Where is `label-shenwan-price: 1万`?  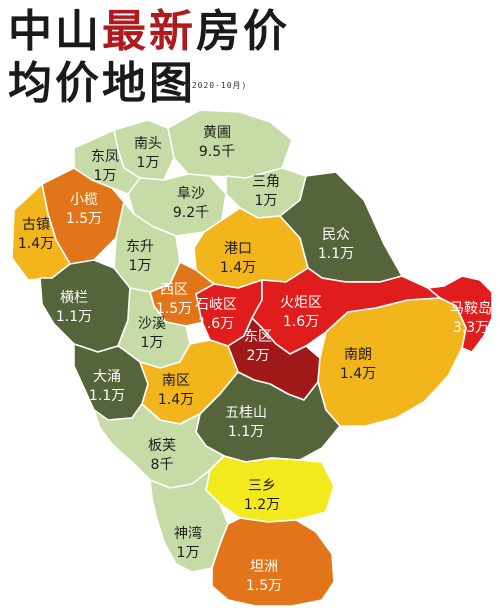 label-shenwan-price: 1万 is located at coordinates (188, 553).